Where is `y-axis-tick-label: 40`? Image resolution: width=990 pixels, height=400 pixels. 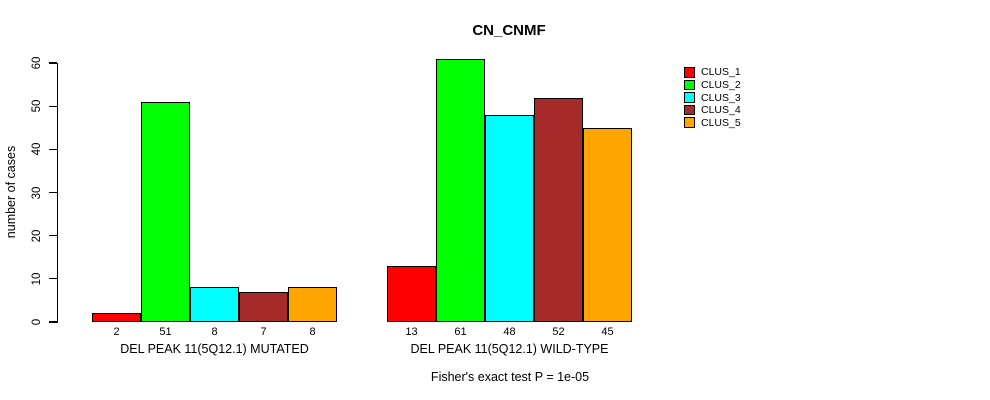
y-axis-tick-label: 40 is located at coordinates (37, 149).